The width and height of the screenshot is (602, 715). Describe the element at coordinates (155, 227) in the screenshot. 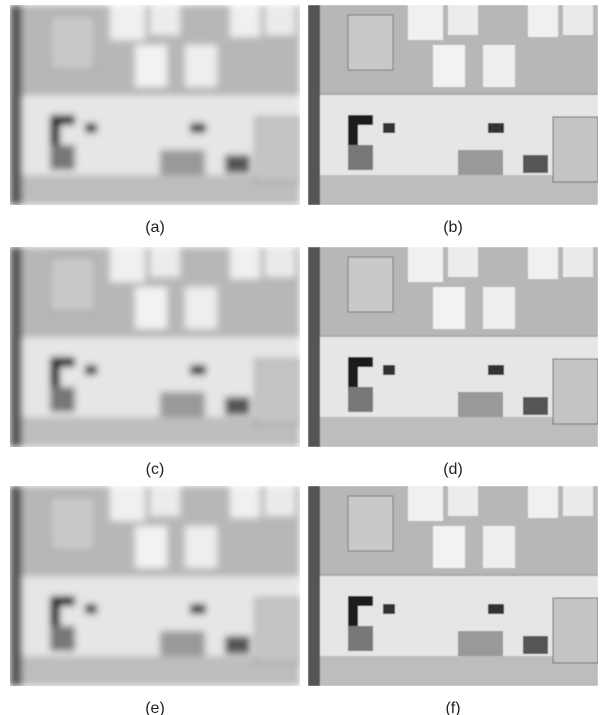

I see `panel-label: (a)` at that location.